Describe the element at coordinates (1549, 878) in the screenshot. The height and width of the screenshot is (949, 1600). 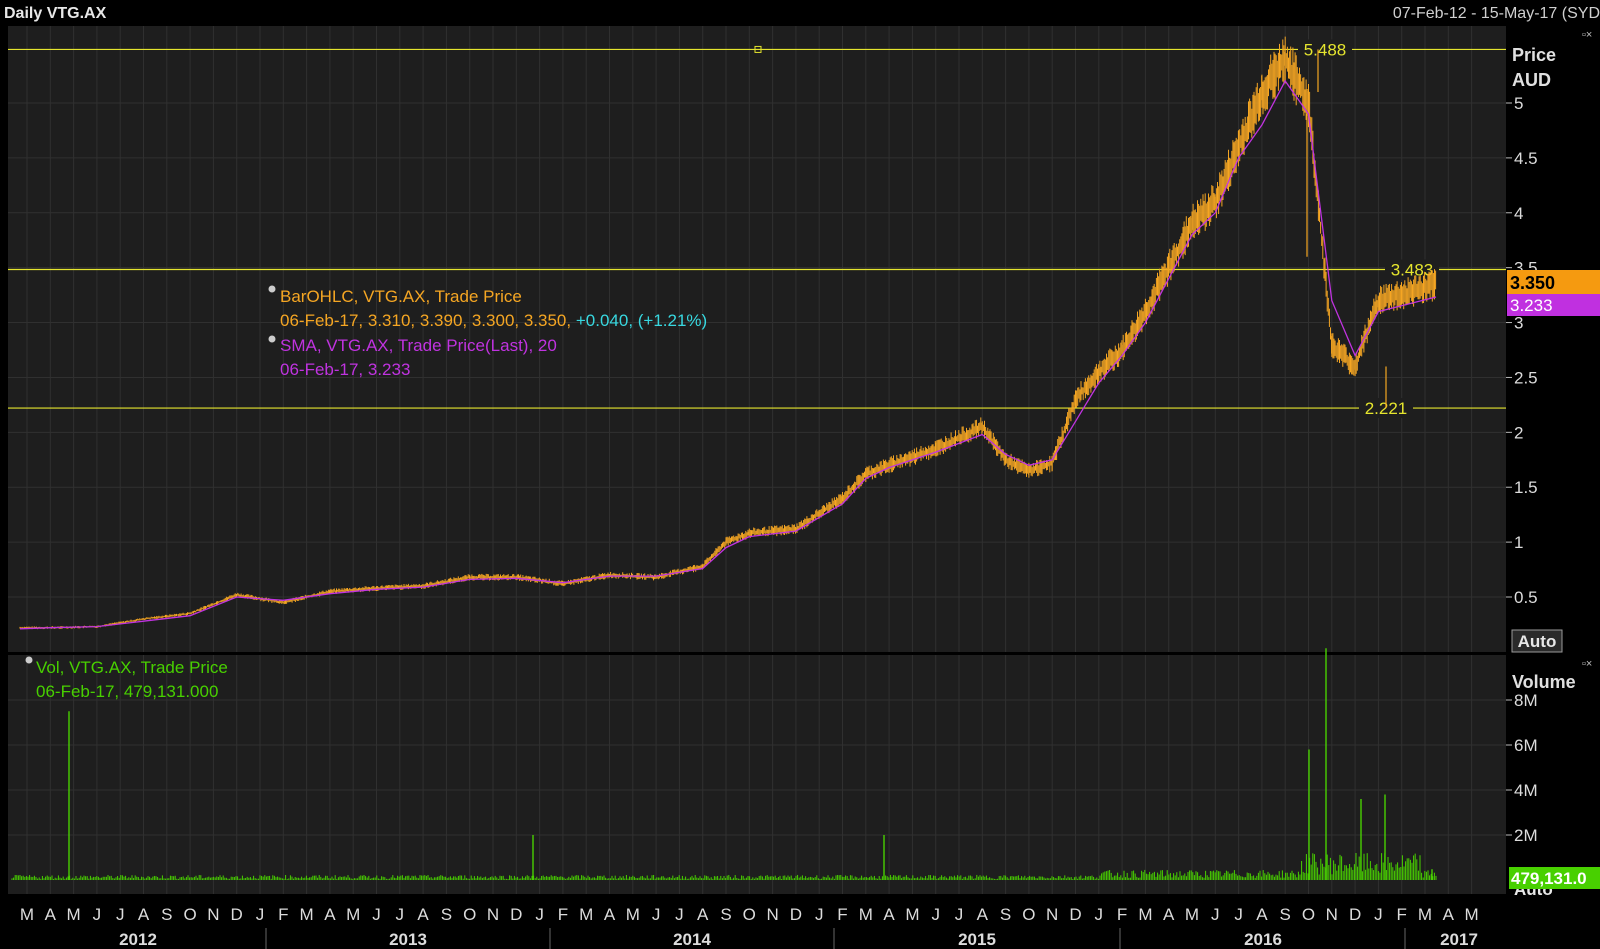
I see `last-volume-value: 479,131.0` at that location.